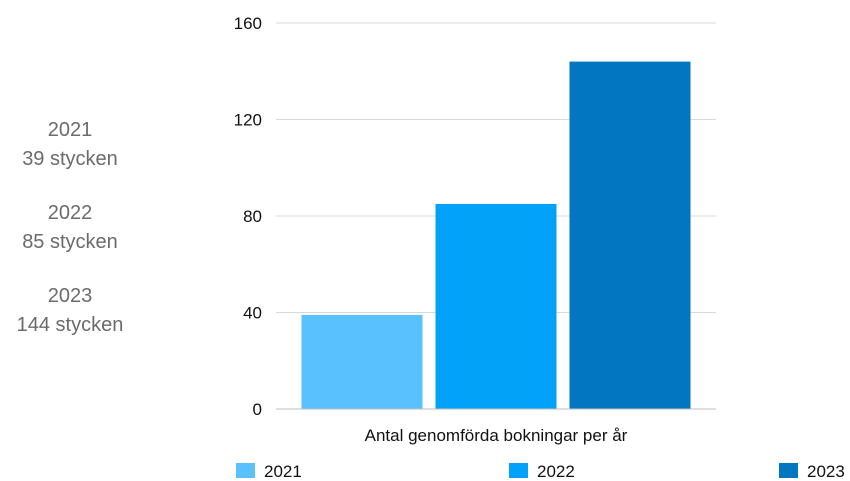 The image size is (850, 481). I want to click on legend-label: 2022, so click(556, 471).